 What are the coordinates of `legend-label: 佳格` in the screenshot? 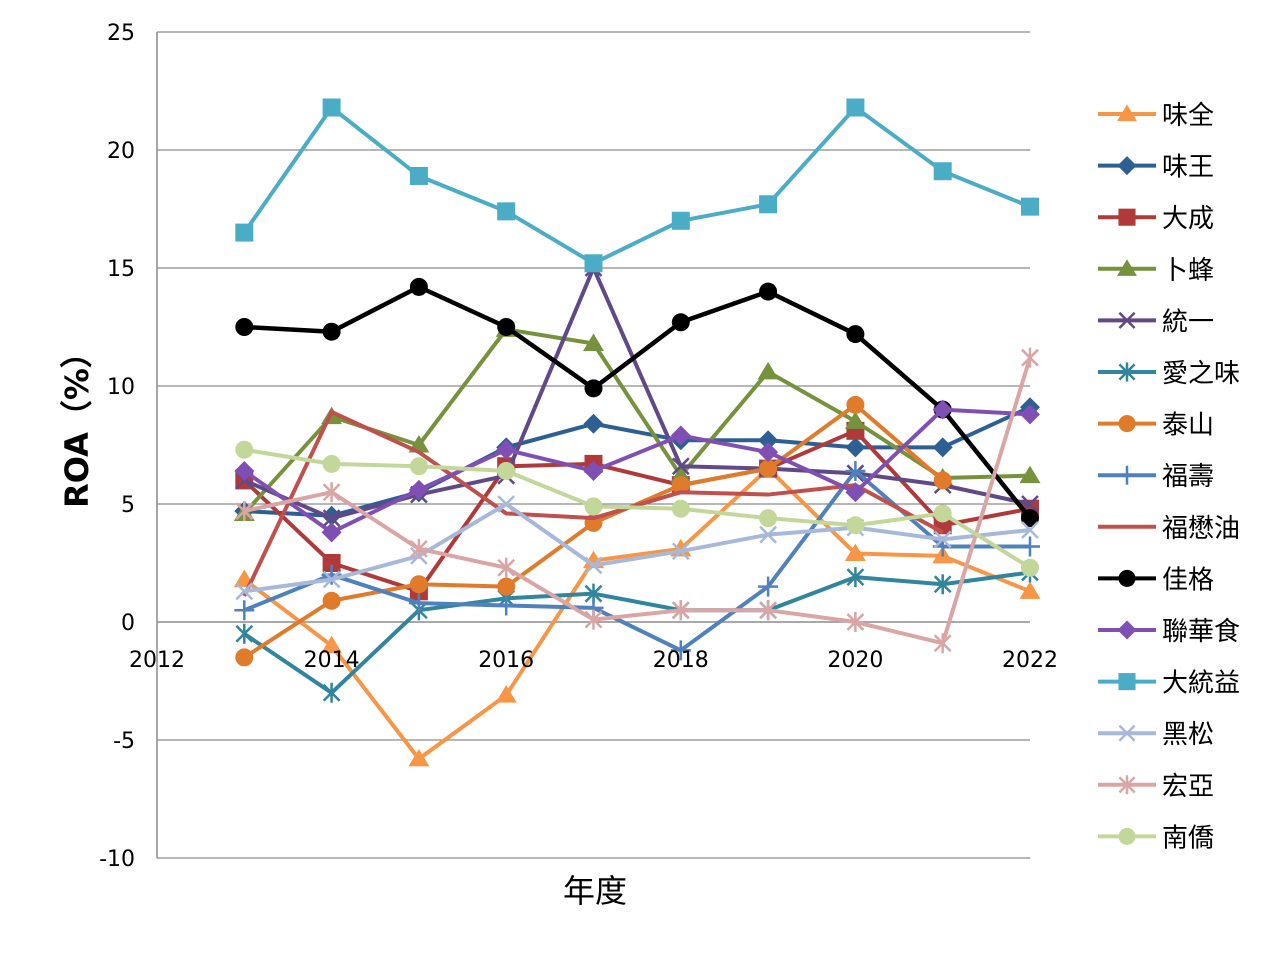 It's located at (1188, 580).